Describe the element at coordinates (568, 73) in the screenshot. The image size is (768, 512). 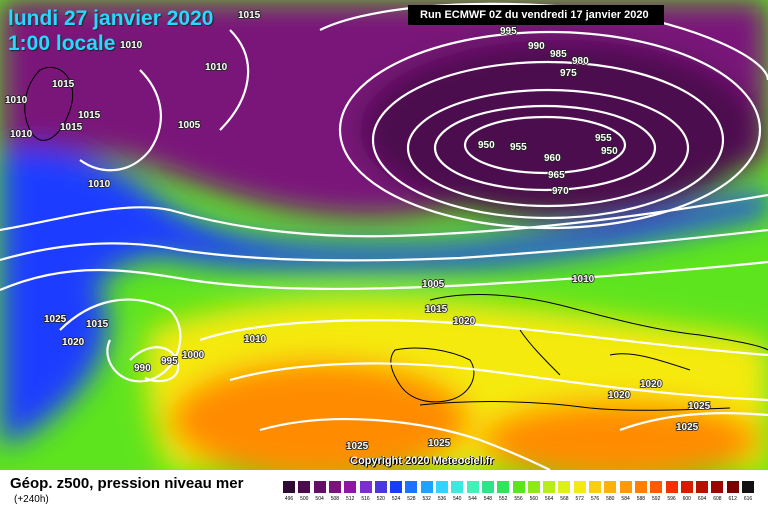
I see `isobar-label: 975` at that location.